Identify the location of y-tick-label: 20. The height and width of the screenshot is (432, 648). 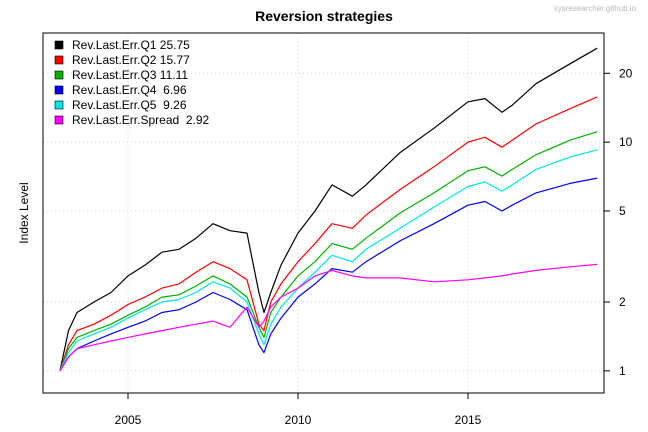
(626, 73).